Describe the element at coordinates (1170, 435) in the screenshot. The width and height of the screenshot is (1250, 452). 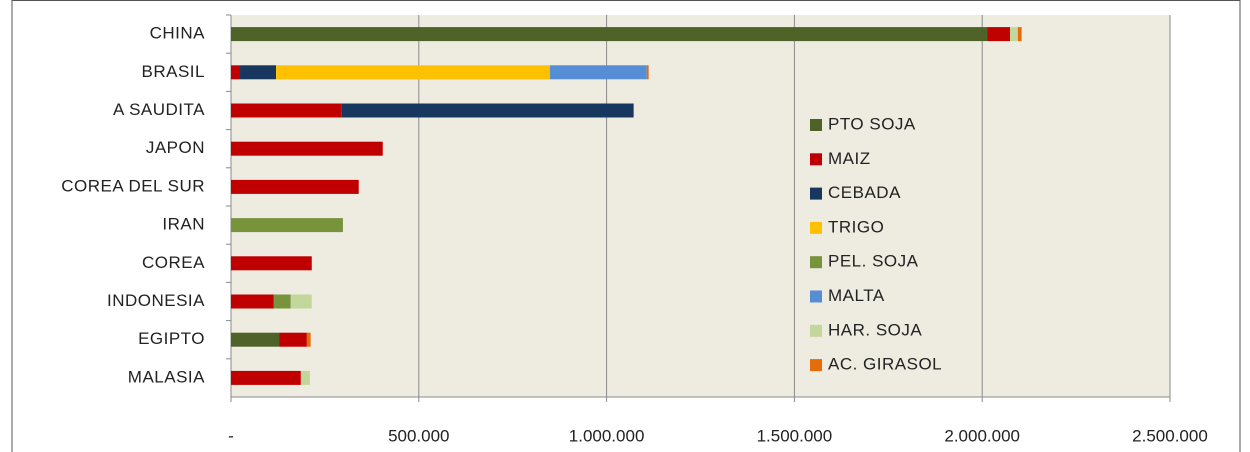
I see `x-tick-label: 2.500.000` at that location.